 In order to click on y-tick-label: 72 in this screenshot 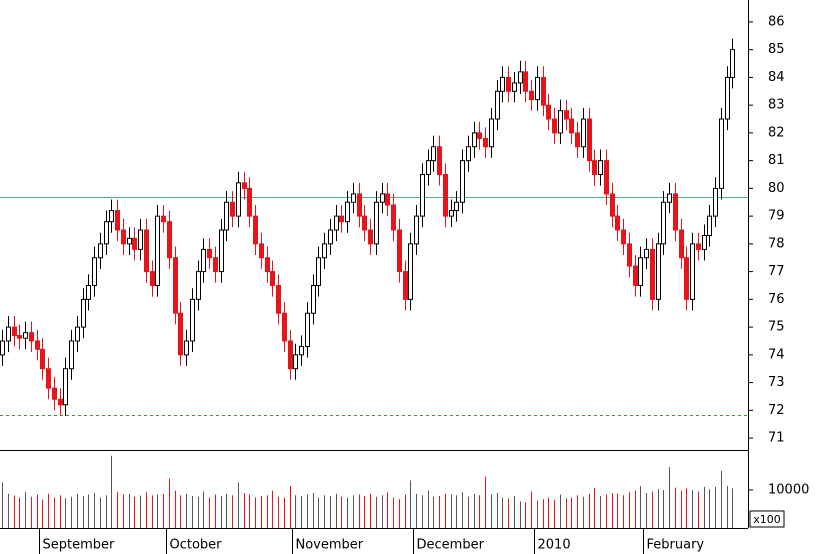, I will do `click(776, 410)`.